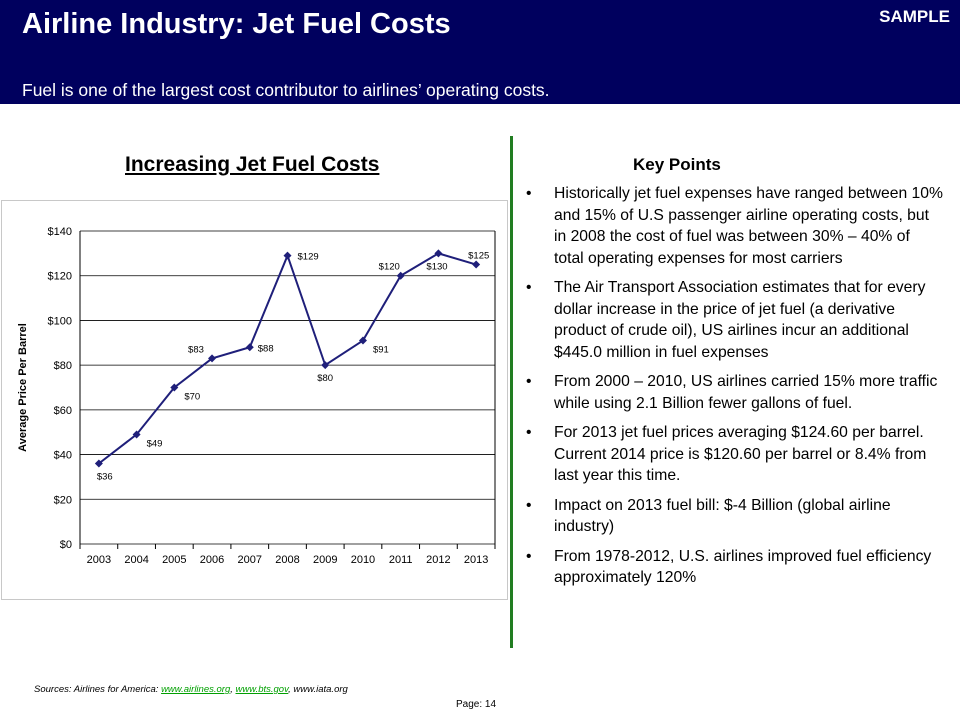 The height and width of the screenshot is (720, 960). Describe the element at coordinates (63, 500) in the screenshot. I see `y-tick-label: $20` at that location.